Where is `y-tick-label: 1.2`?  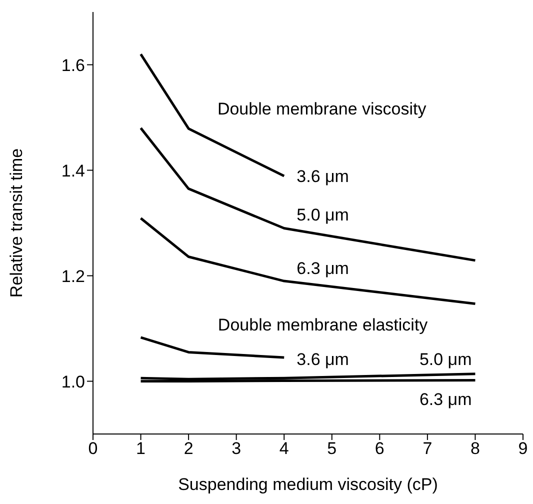 y-tick-label: 1.2 is located at coordinates (73, 276).